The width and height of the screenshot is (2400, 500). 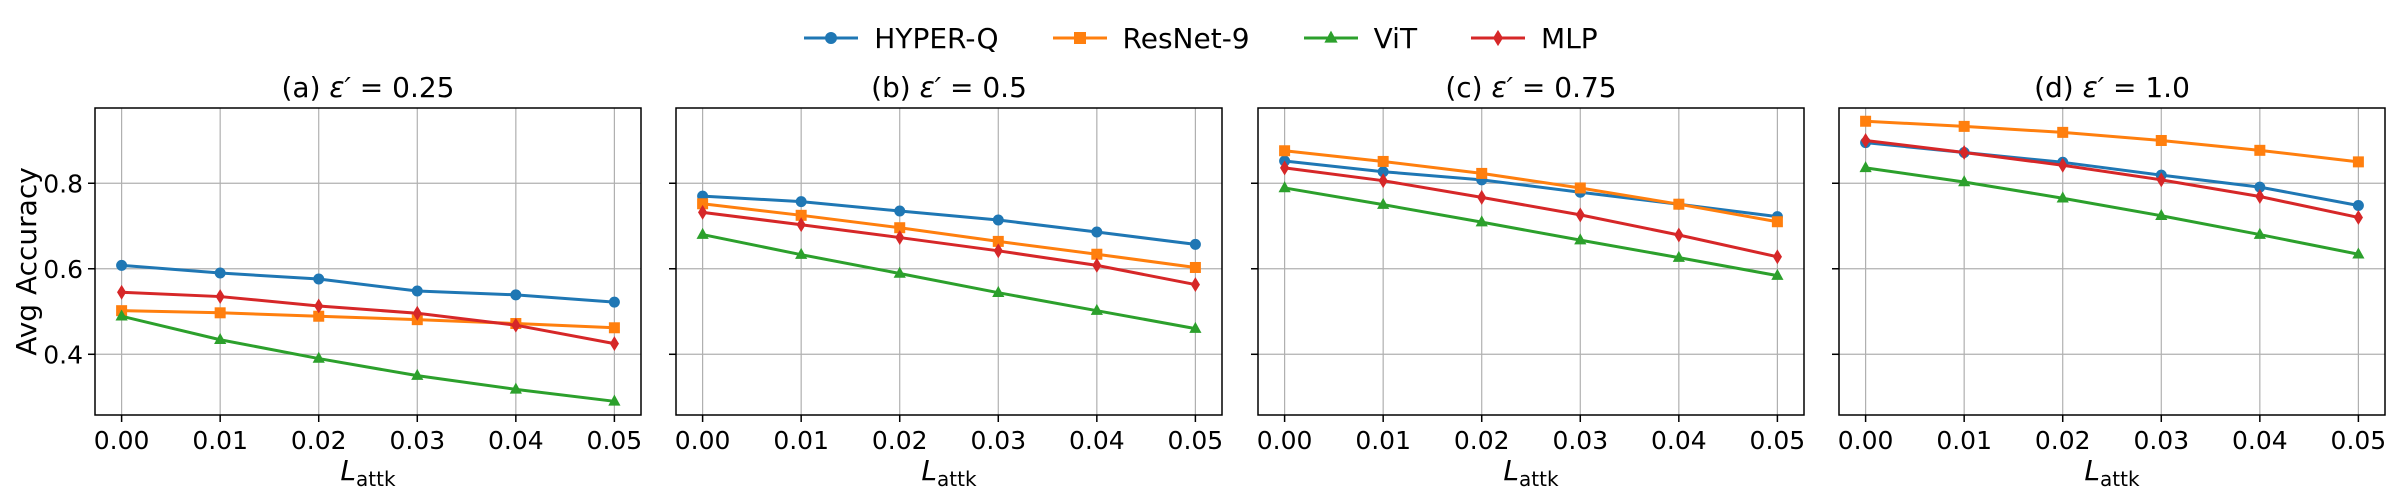 I want to click on legend-marker-hyper-q, so click(x=831, y=38).